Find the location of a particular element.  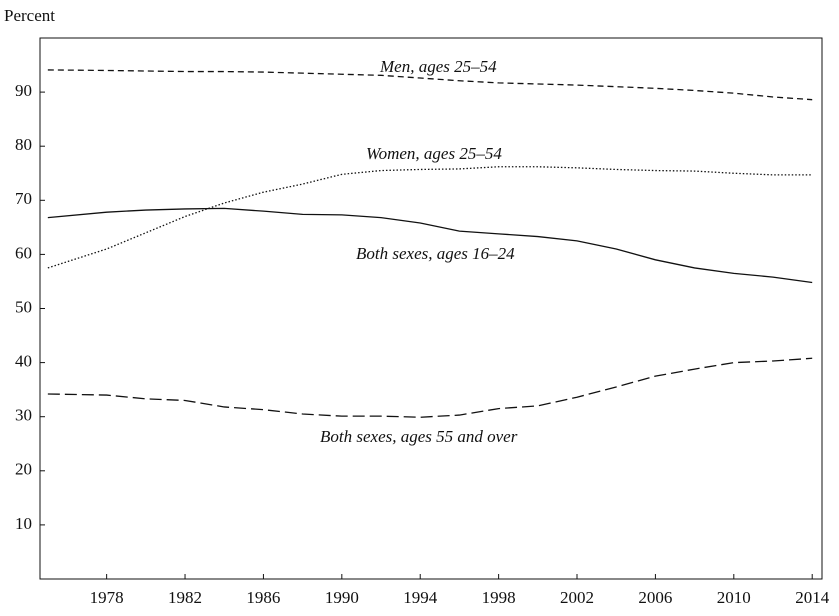

x-tick-label: 1990 is located at coordinates (342, 597).